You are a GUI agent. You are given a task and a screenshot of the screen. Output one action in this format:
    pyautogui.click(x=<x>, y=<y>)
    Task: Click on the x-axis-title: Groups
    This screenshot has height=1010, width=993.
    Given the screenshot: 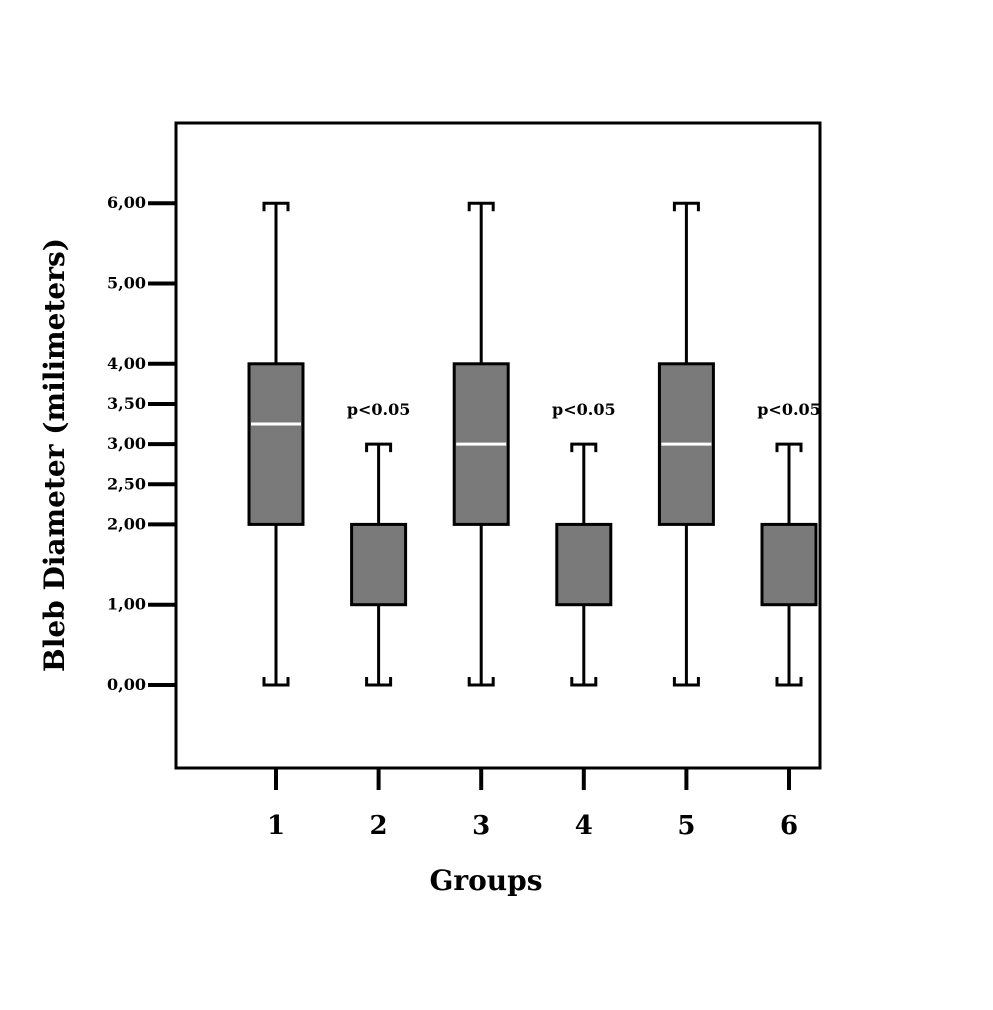 What is the action you would take?
    pyautogui.click(x=485, y=880)
    